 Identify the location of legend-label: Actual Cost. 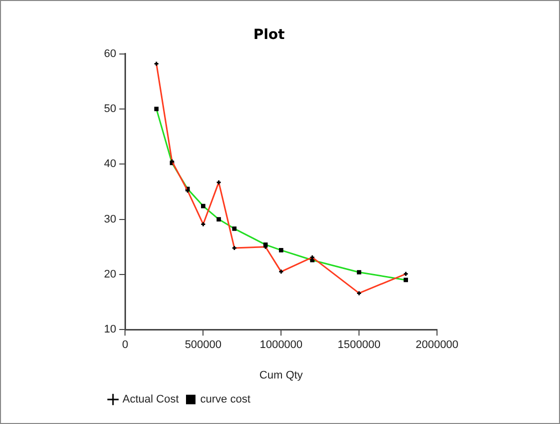
(150, 400).